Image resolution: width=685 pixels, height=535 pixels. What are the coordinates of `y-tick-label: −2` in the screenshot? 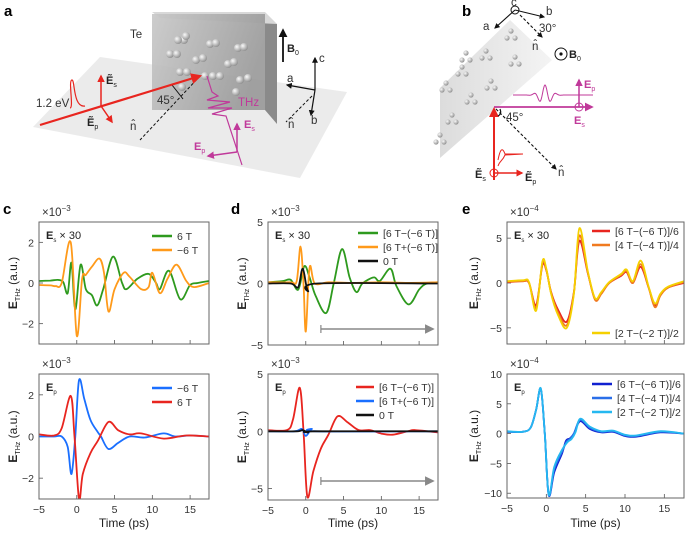 It's located at (28, 325).